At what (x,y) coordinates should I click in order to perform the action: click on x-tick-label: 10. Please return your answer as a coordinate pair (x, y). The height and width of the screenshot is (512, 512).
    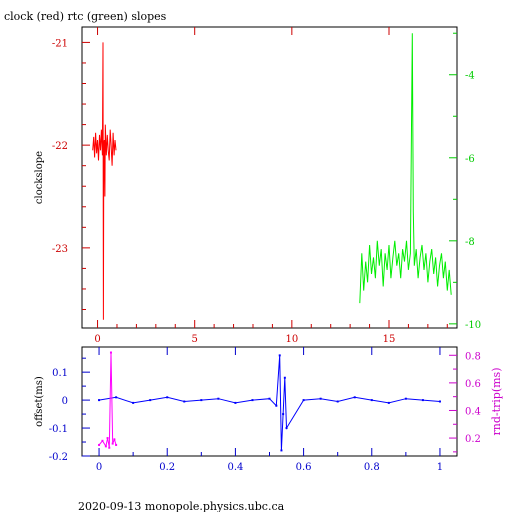
    Looking at the image, I should click on (291, 339).